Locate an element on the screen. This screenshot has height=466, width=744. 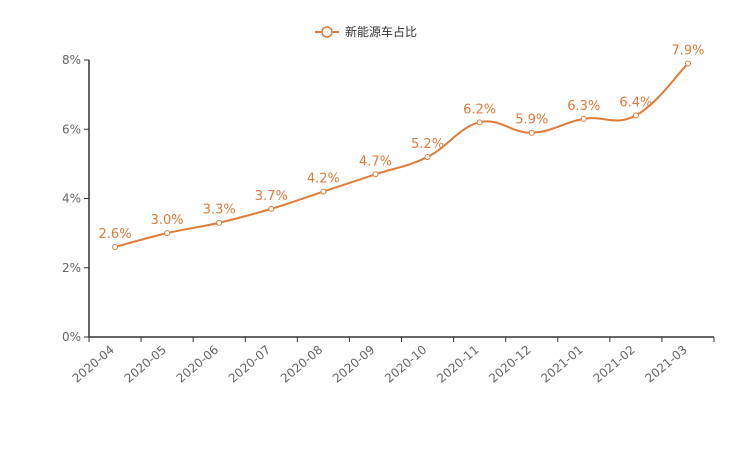
x-tick-label: 2021-02 is located at coordinates (613, 364).